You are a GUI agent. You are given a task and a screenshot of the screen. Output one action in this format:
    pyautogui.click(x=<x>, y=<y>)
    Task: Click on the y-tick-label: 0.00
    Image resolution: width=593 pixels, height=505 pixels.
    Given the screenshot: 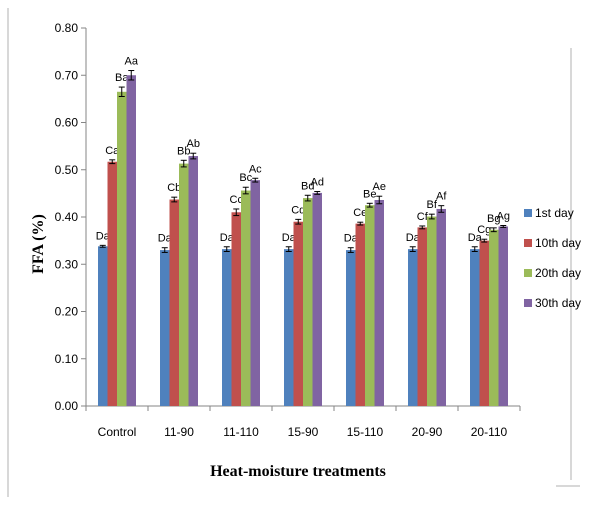 What is the action you would take?
    pyautogui.click(x=67, y=406)
    